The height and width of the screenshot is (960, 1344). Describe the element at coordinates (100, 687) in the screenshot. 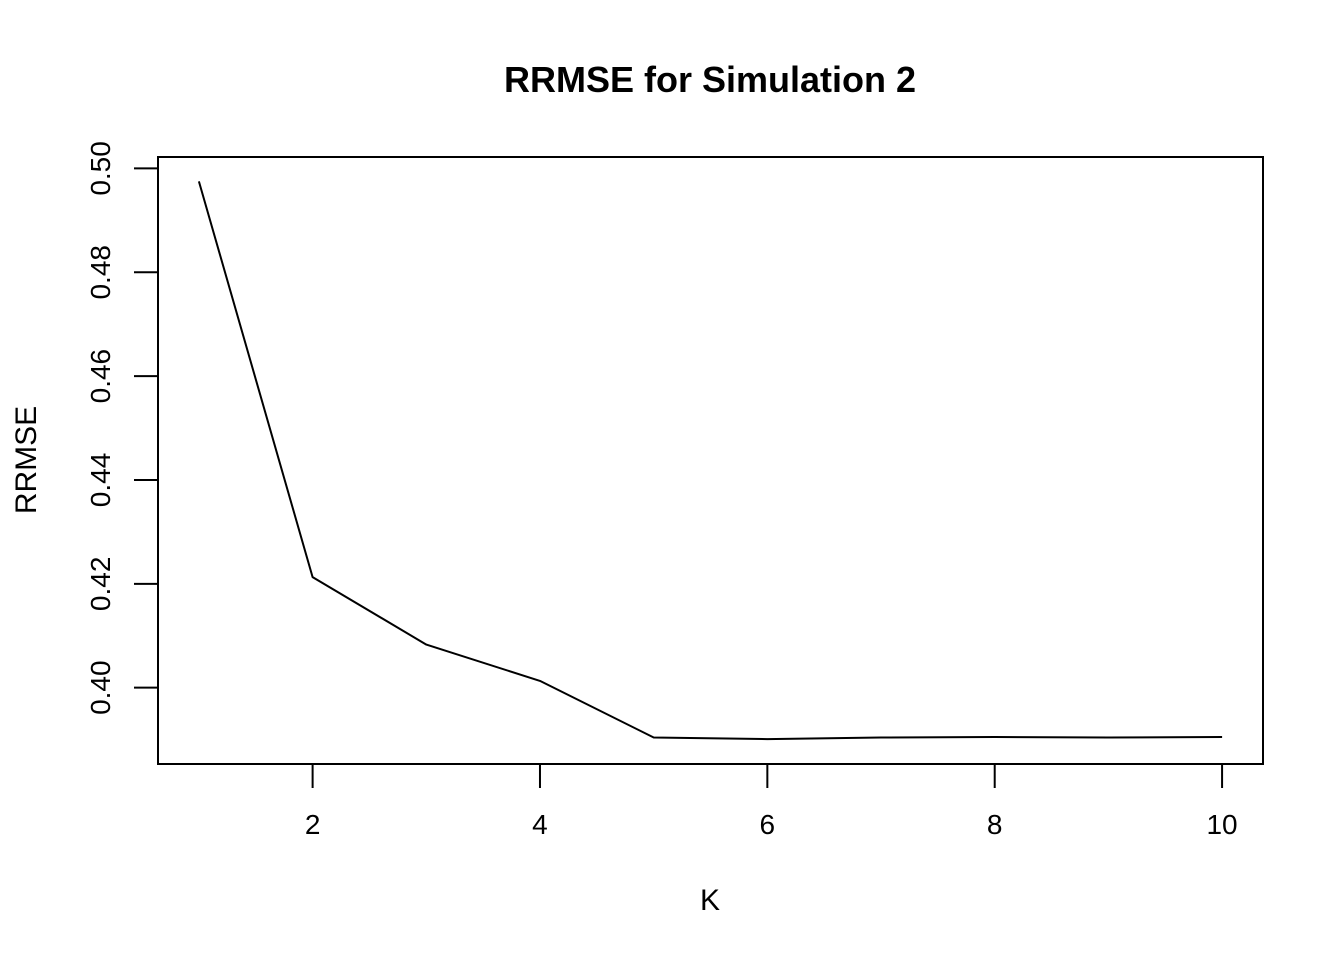

I see `y-tick-label: 0.40` at that location.